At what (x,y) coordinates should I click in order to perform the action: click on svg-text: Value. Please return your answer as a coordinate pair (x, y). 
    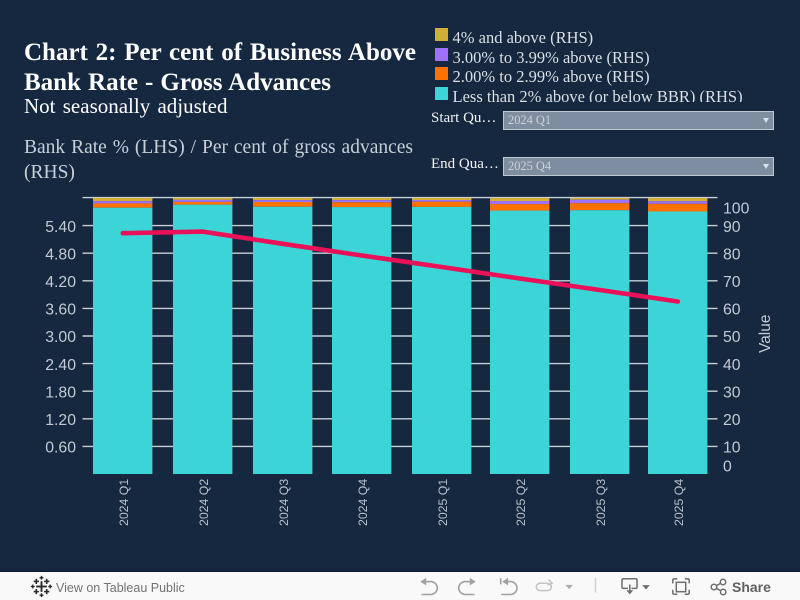
    Looking at the image, I should click on (765, 334).